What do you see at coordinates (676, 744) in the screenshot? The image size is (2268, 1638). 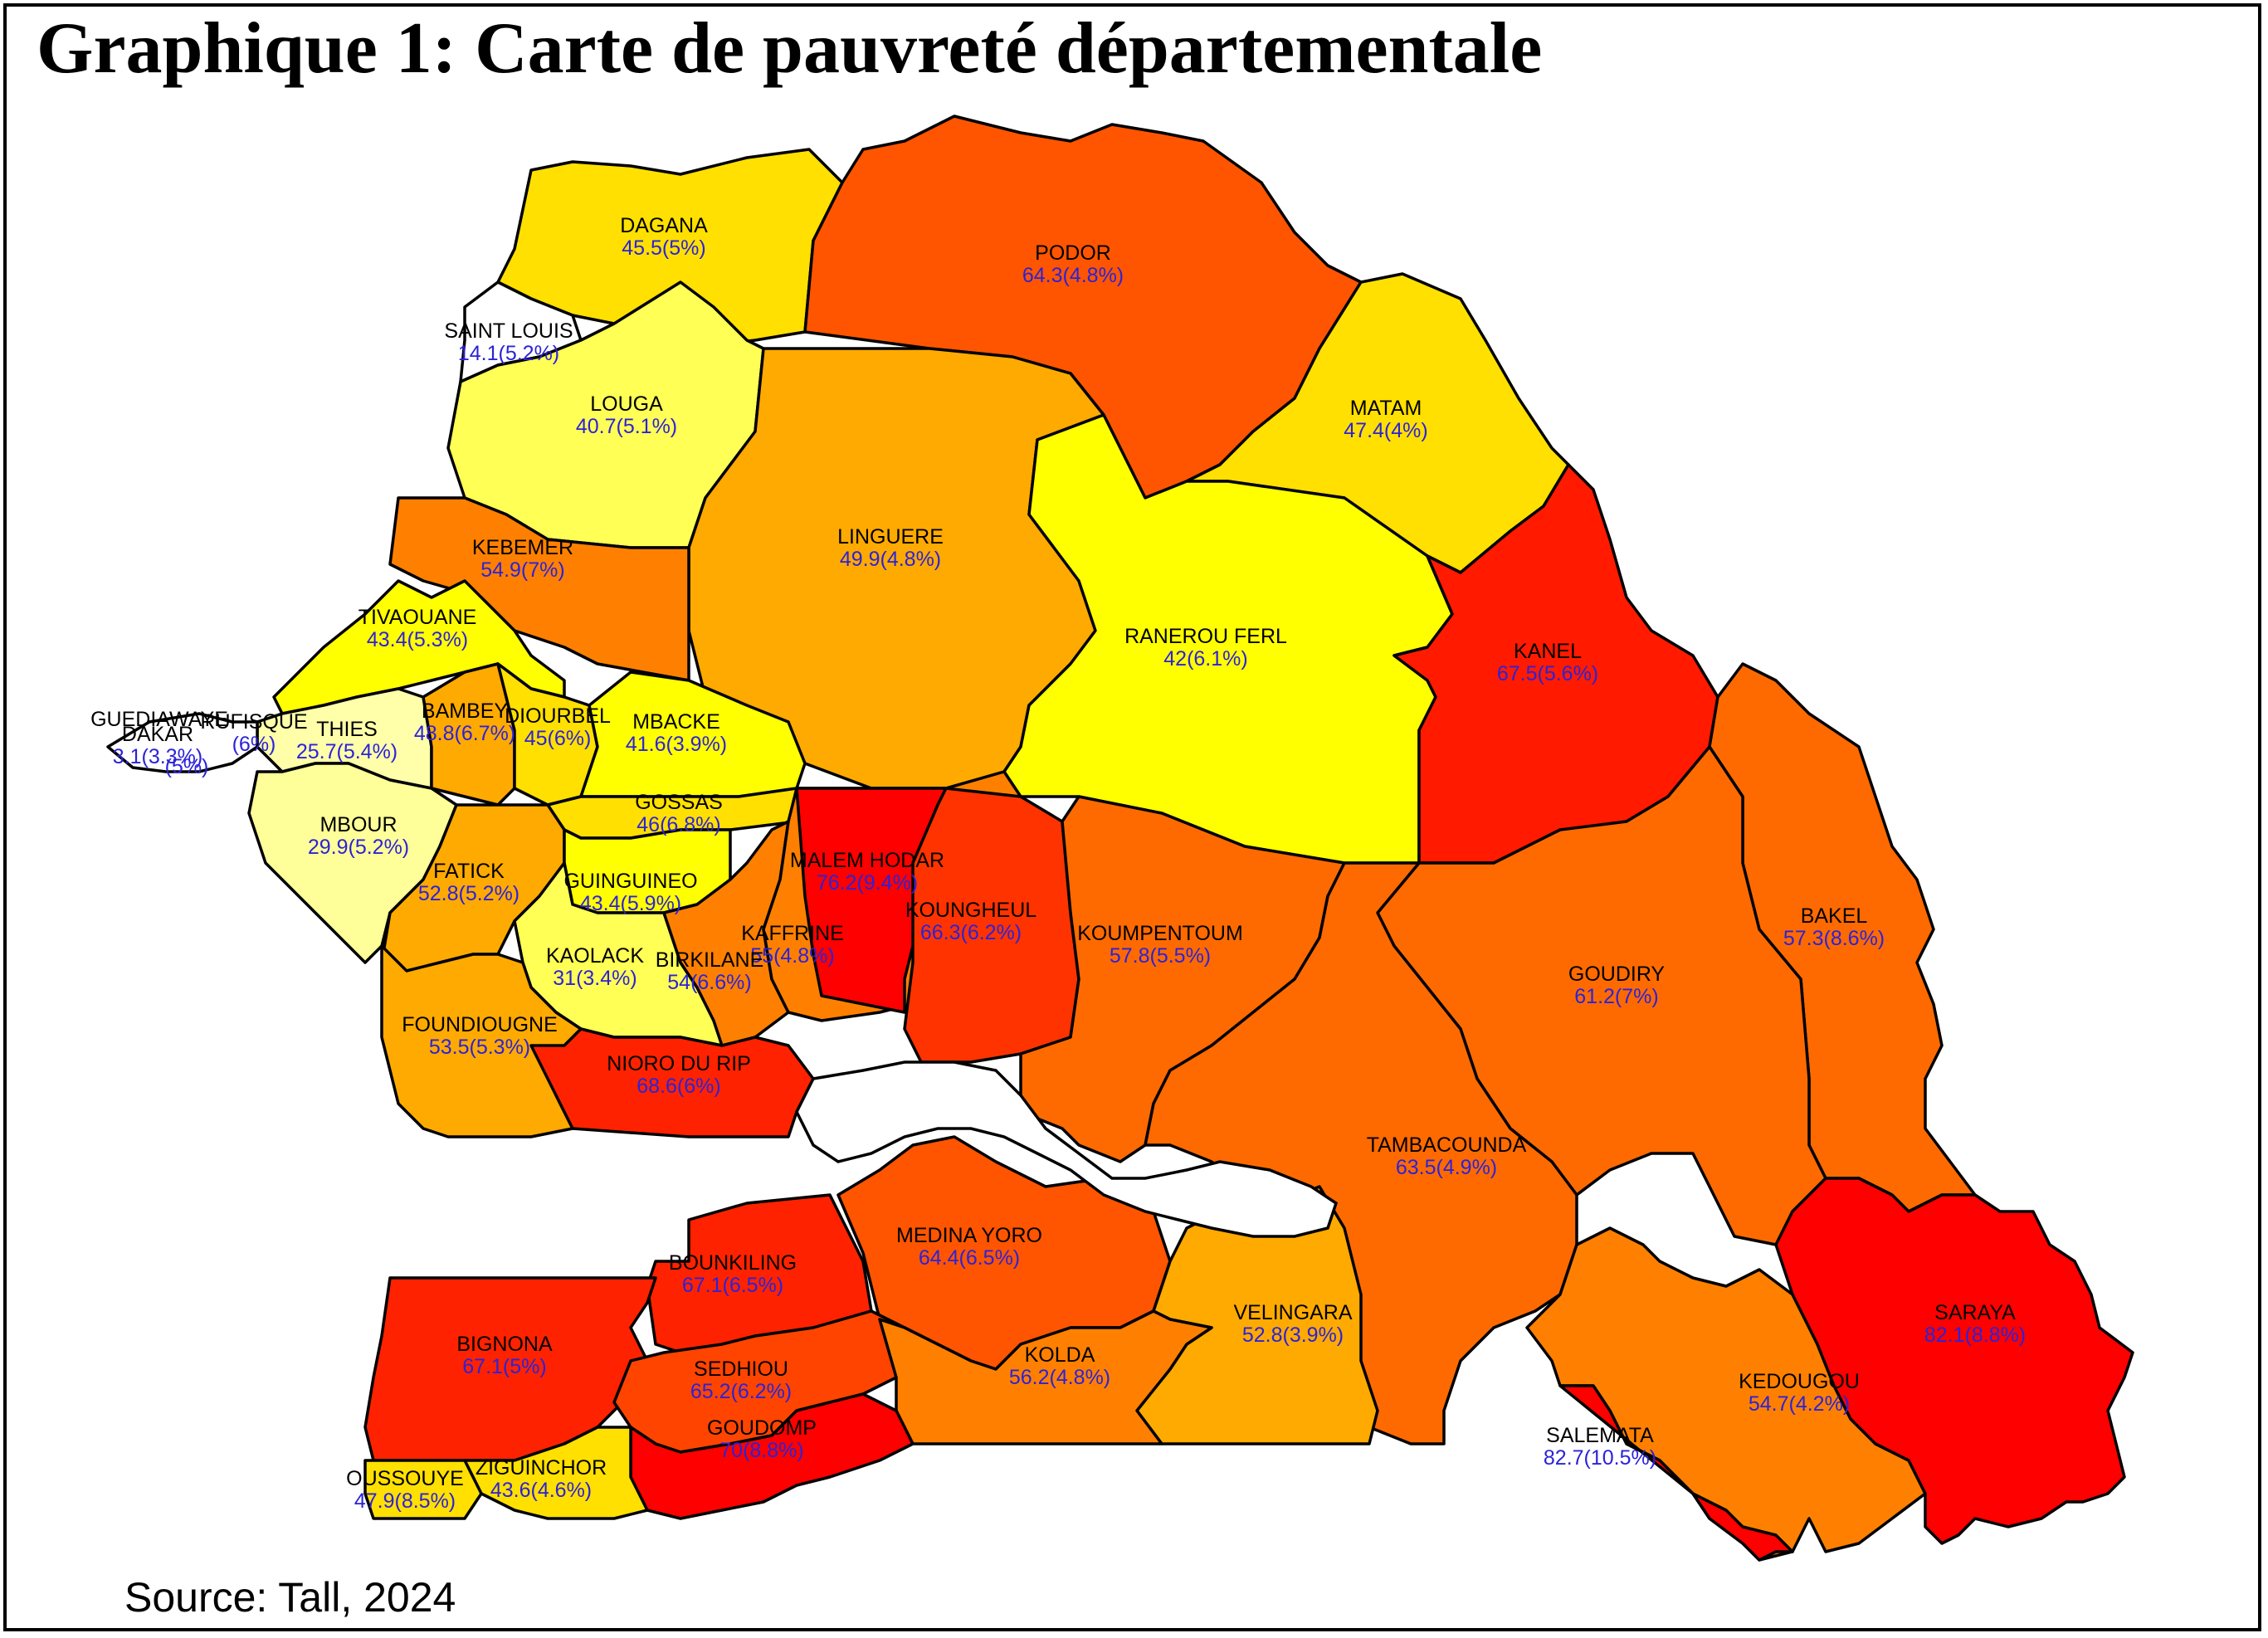 I see `dept-value-mbacke: 41.6(3.9%)` at bounding box center [676, 744].